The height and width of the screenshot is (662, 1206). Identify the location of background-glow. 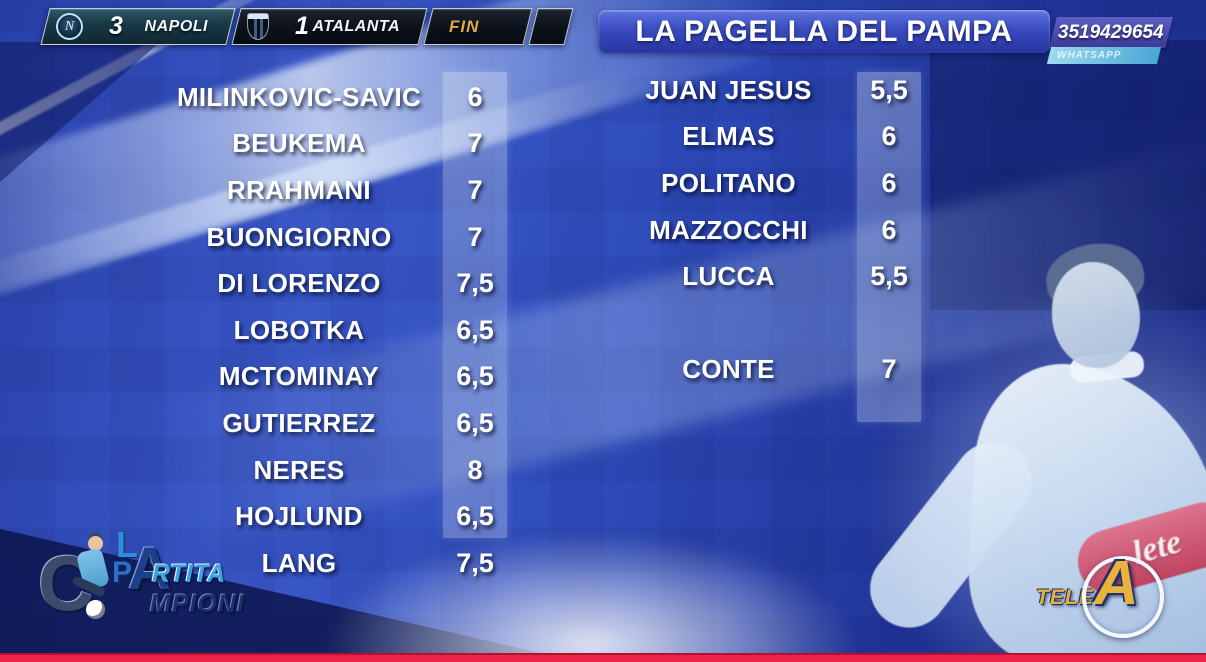
(590, 596).